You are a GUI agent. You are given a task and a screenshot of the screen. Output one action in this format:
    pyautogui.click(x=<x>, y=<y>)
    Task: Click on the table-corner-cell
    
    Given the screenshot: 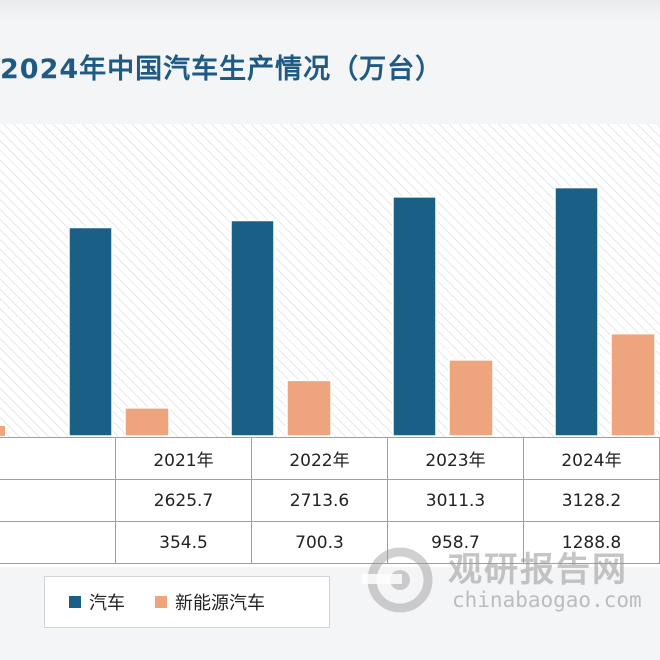 What is the action you would take?
    pyautogui.click(x=58, y=458)
    